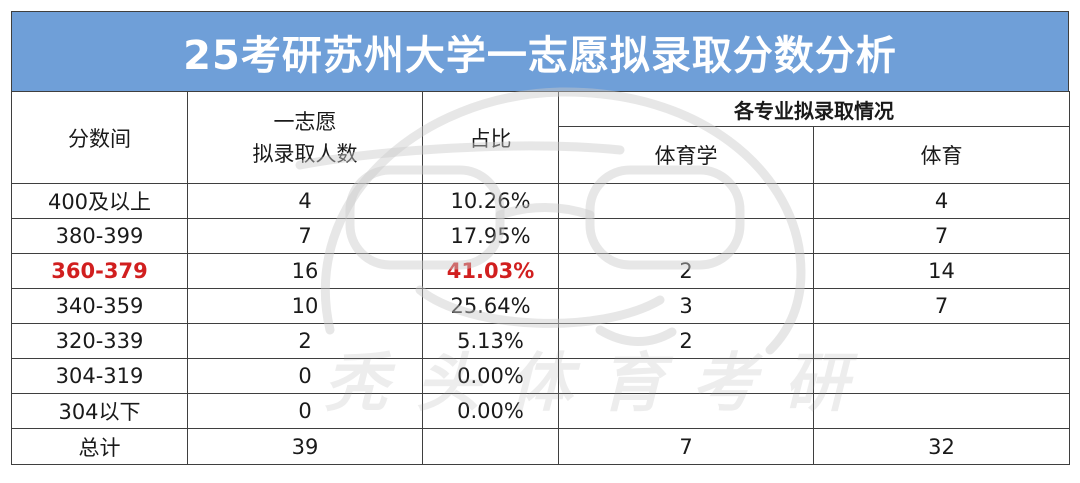  What do you see at coordinates (99, 341) in the screenshot?
I see `cell-range: 320-339` at bounding box center [99, 341].